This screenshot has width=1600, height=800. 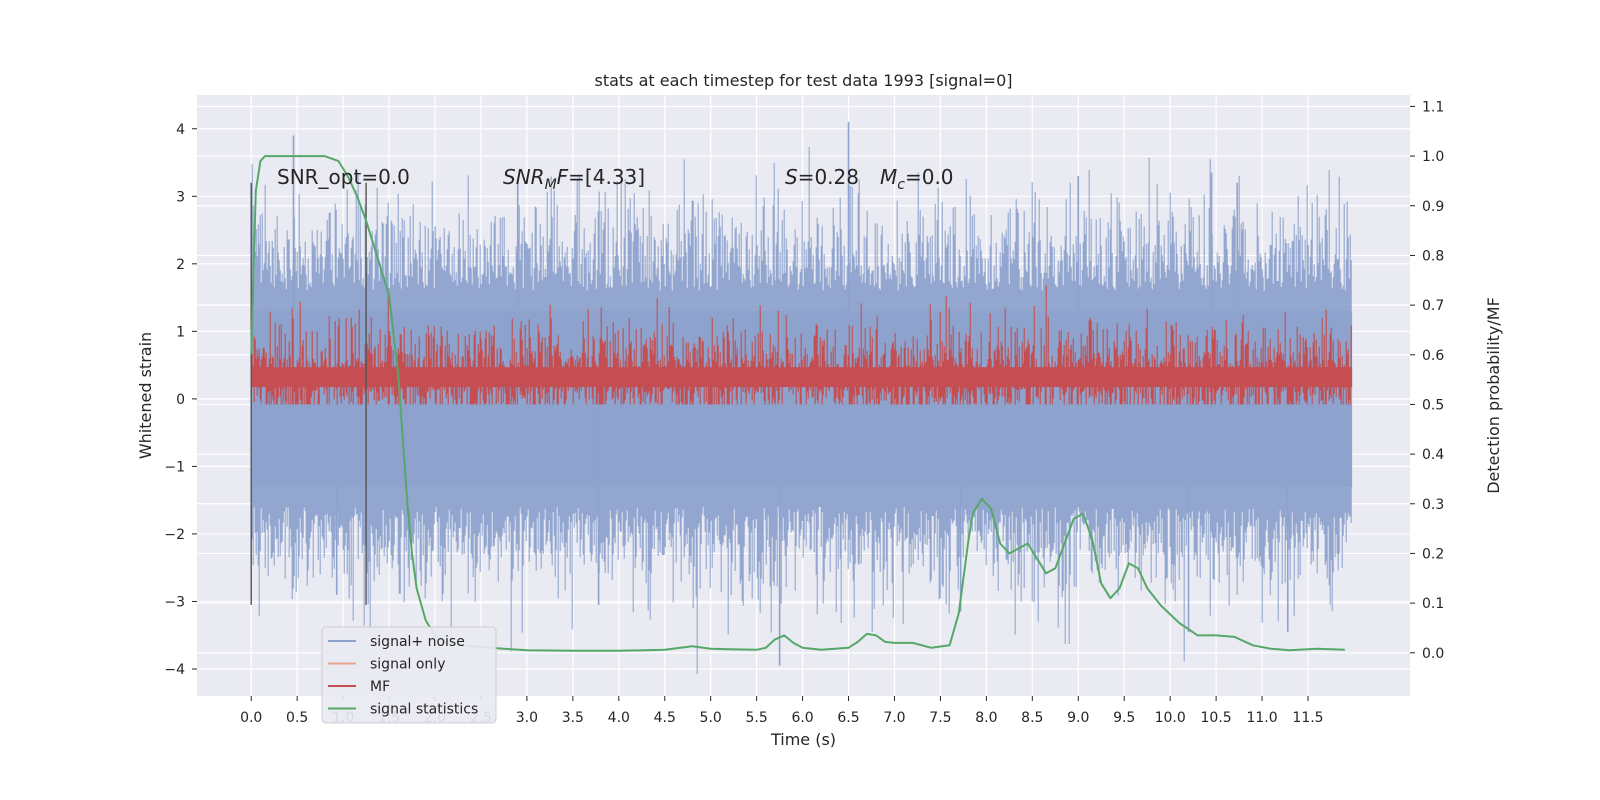 I want to click on y-axis-ticks: −4 −3 −2 −1 0 1 2 3 4, so click(x=180, y=400).